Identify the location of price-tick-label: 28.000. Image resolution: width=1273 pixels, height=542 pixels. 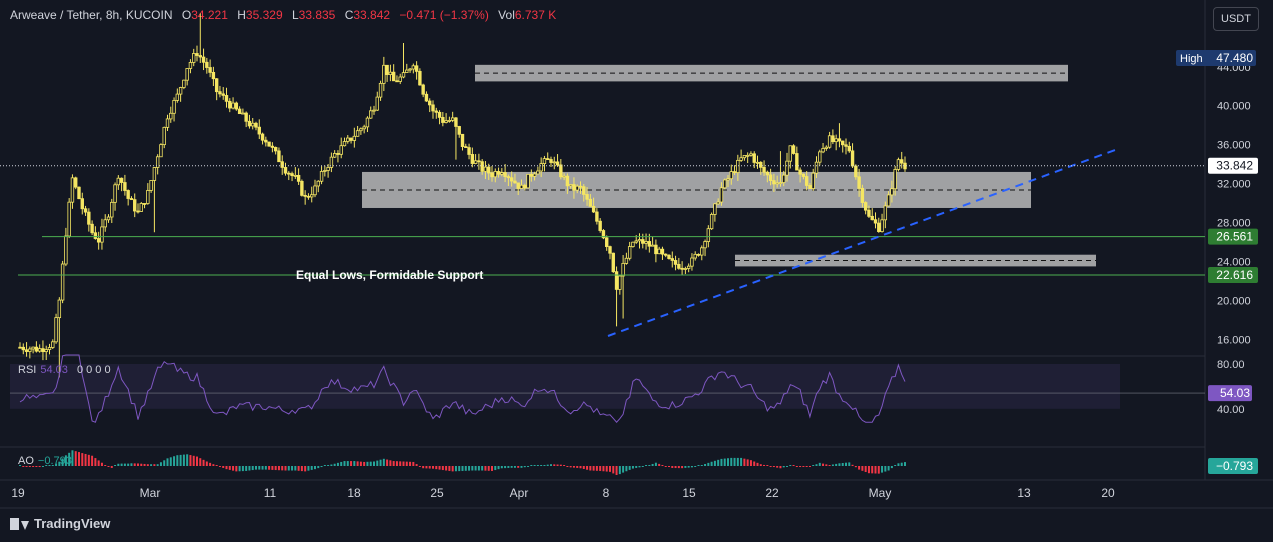
(1234, 224).